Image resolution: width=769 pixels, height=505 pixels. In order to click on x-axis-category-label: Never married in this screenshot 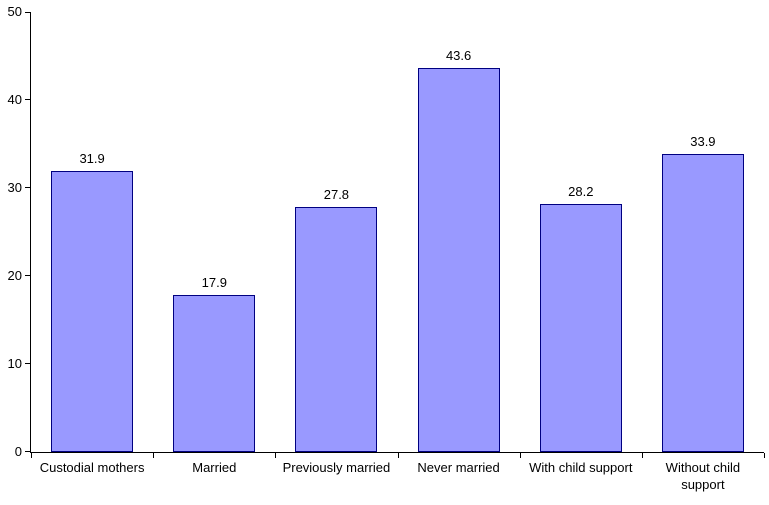, I will do `click(458, 467)`.